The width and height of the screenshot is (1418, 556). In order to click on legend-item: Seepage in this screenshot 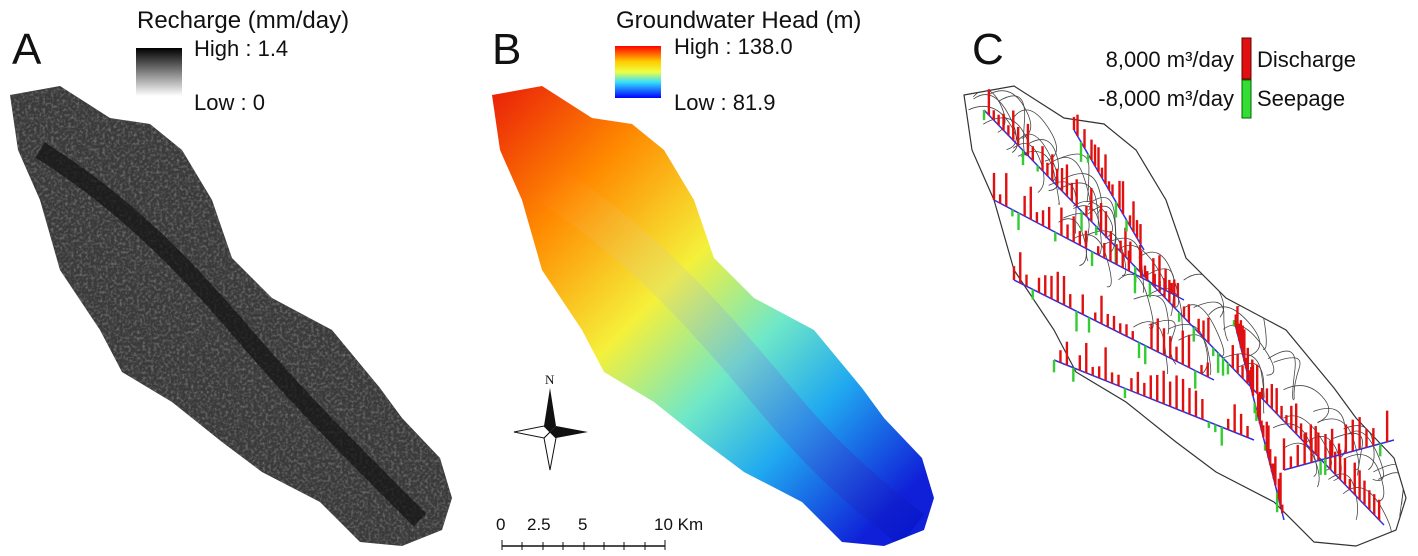, I will do `click(1301, 98)`.